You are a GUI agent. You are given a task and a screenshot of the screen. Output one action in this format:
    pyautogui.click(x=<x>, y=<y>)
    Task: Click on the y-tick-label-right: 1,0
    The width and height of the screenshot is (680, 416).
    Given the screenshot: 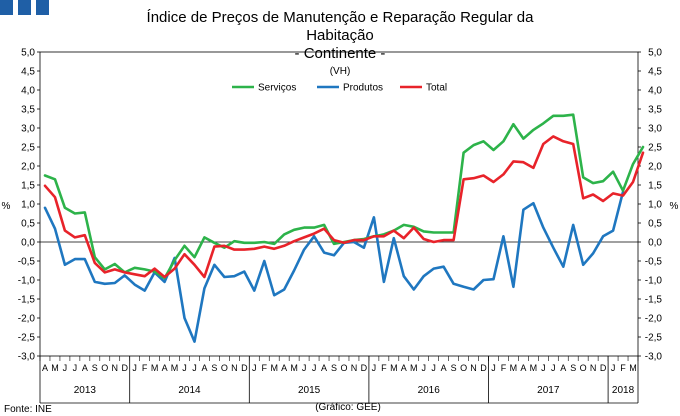 What is the action you would take?
    pyautogui.click(x=655, y=205)
    